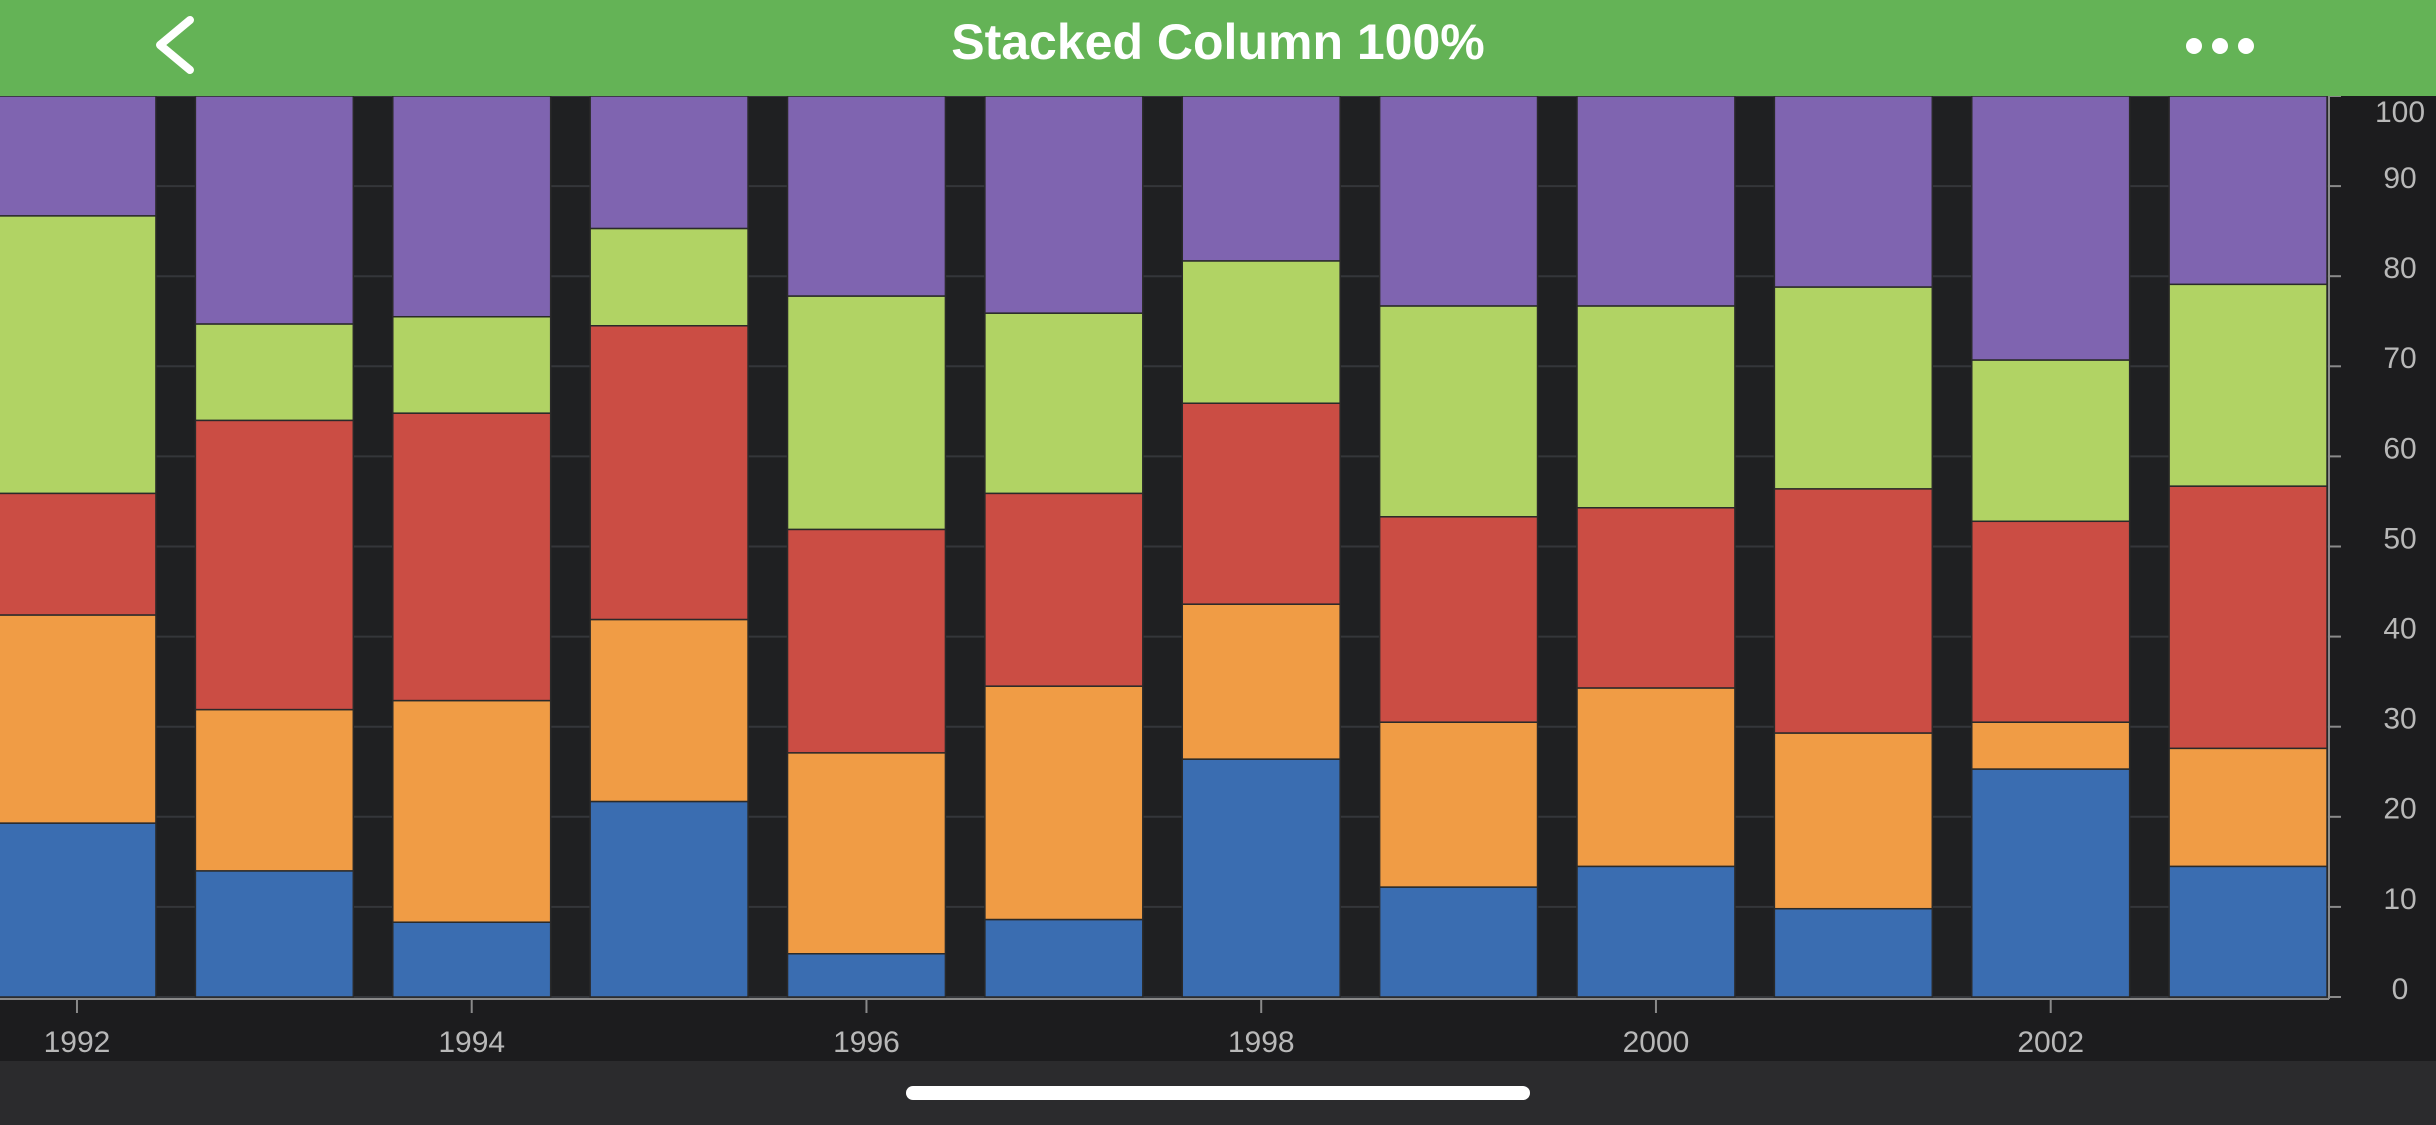 This screenshot has height=1125, width=2436. What do you see at coordinates (2399, 899) in the screenshot?
I see `y-tick-label: 10` at bounding box center [2399, 899].